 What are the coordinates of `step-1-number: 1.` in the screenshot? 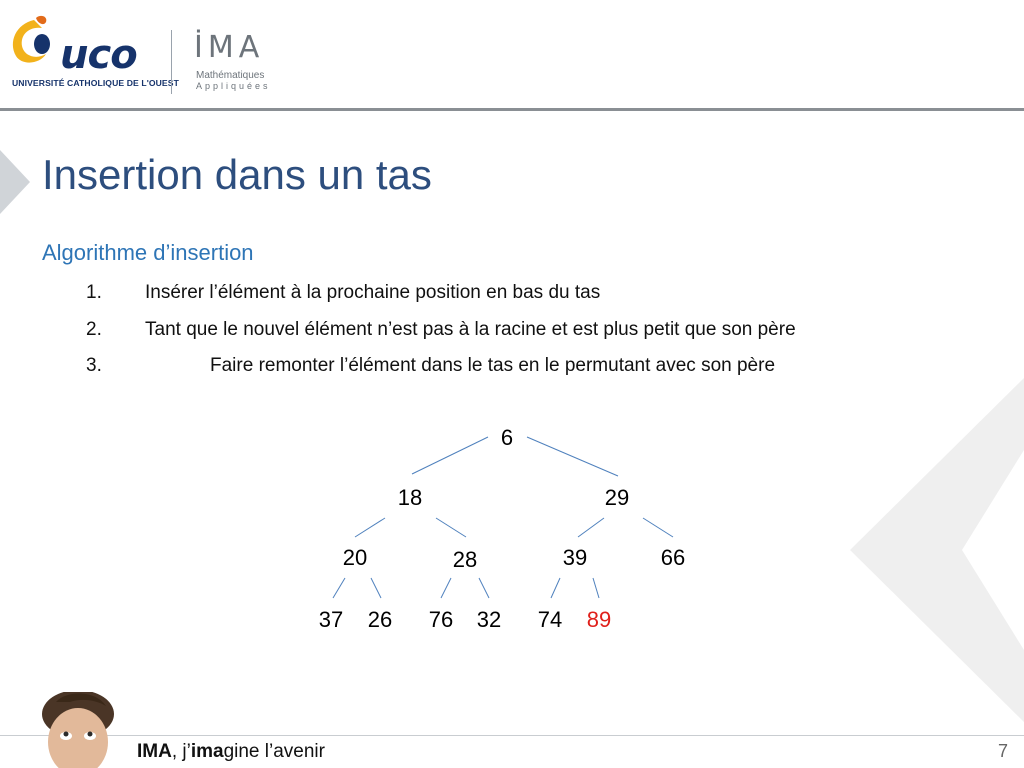 It's located at (94, 292).